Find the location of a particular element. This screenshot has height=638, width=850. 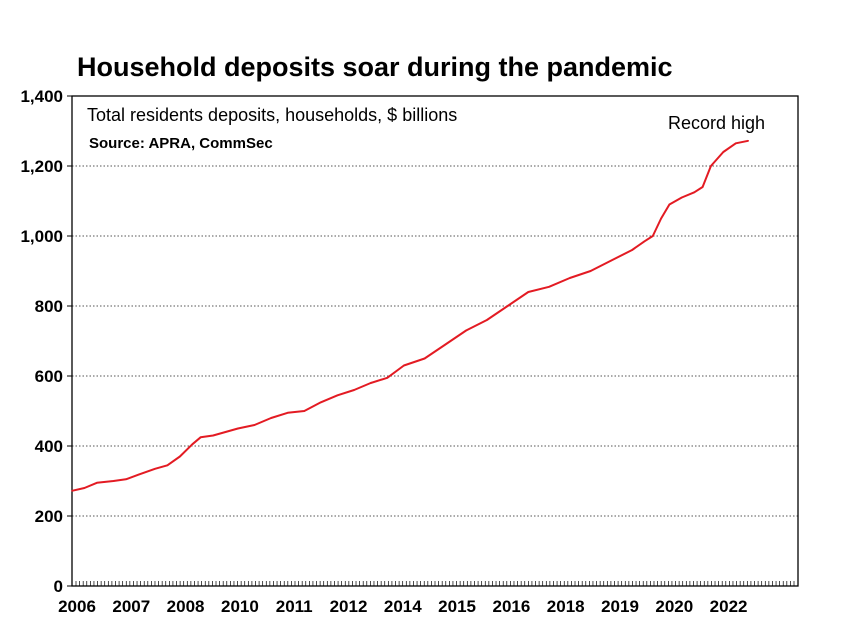

record-high-annotation: Record high is located at coordinates (716, 123).